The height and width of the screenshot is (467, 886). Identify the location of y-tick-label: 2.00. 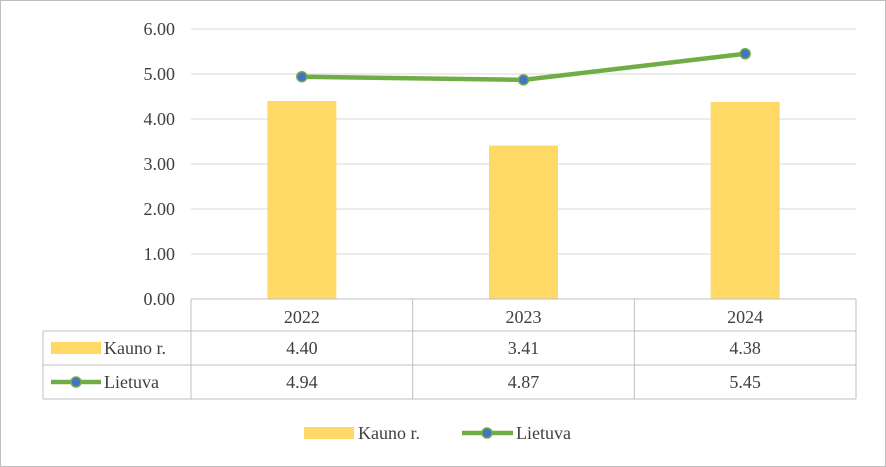
(160, 209).